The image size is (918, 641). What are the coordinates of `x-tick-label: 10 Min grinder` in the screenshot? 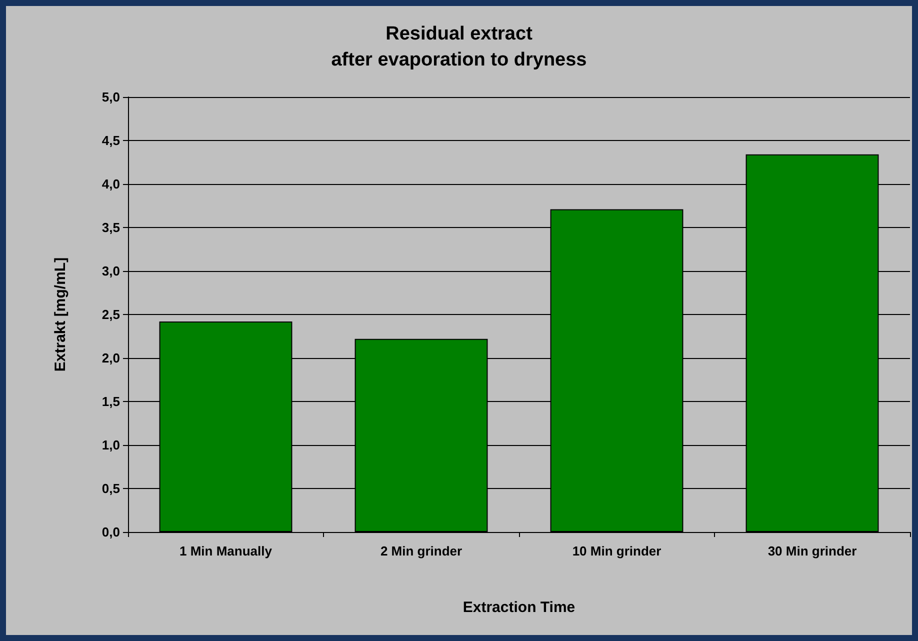 It's located at (617, 551).